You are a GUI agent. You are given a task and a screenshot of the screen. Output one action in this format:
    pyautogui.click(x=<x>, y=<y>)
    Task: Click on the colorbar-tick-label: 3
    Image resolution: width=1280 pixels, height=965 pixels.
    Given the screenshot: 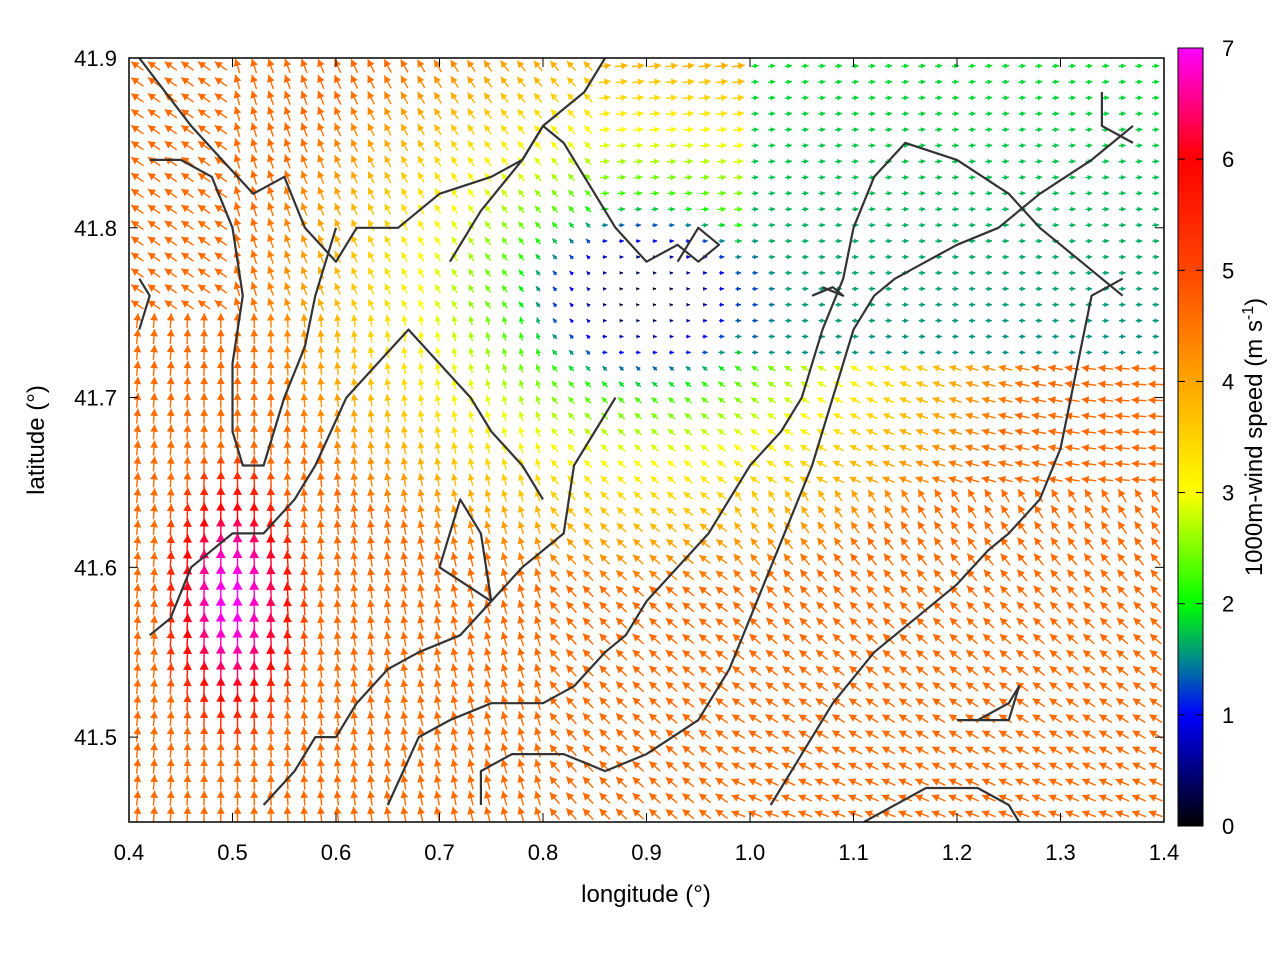 What is the action you would take?
    pyautogui.click(x=1228, y=493)
    